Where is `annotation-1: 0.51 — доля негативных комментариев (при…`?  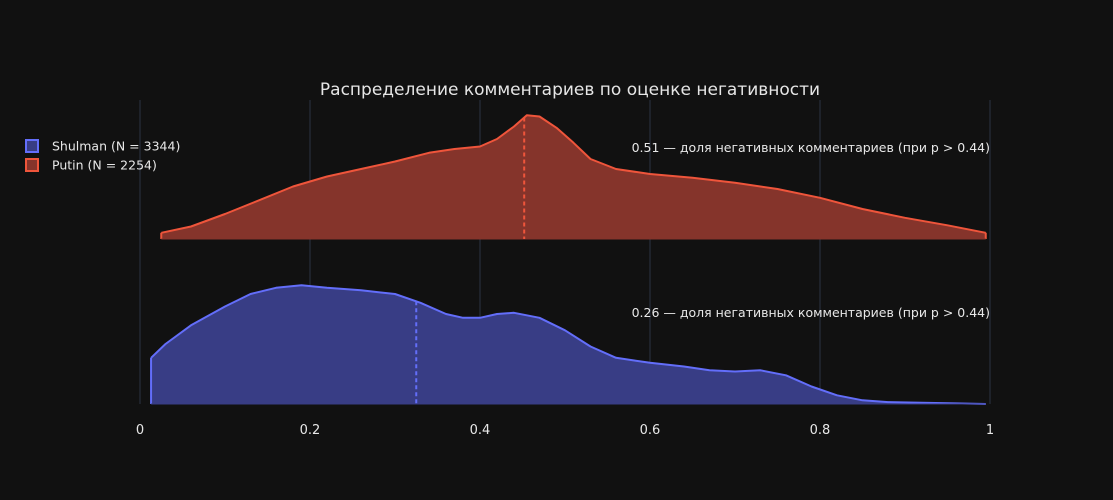 annotation-1: 0.51 — доля негативных комментариев (при… is located at coordinates (811, 147).